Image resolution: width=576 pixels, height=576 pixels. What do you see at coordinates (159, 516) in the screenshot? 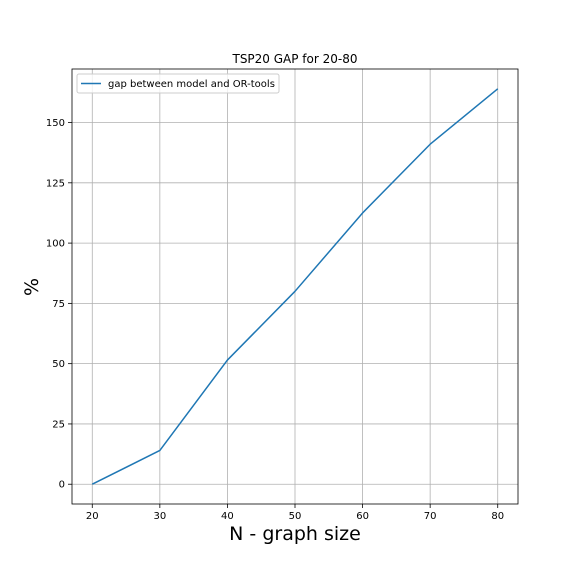
I see `x-tick-label: 30` at bounding box center [159, 516].